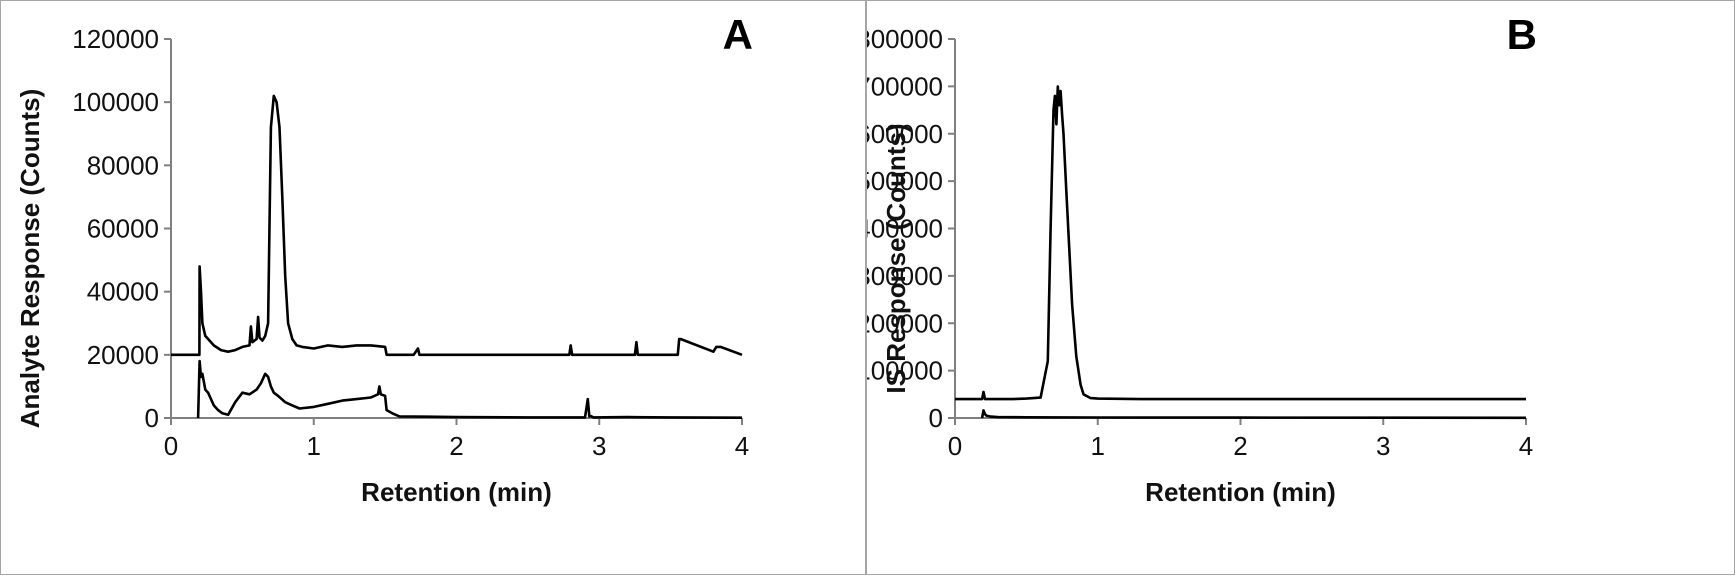  Describe the element at coordinates (30, 259) in the screenshot. I see `y-axis-title: Analyte Response (Counts)` at that location.